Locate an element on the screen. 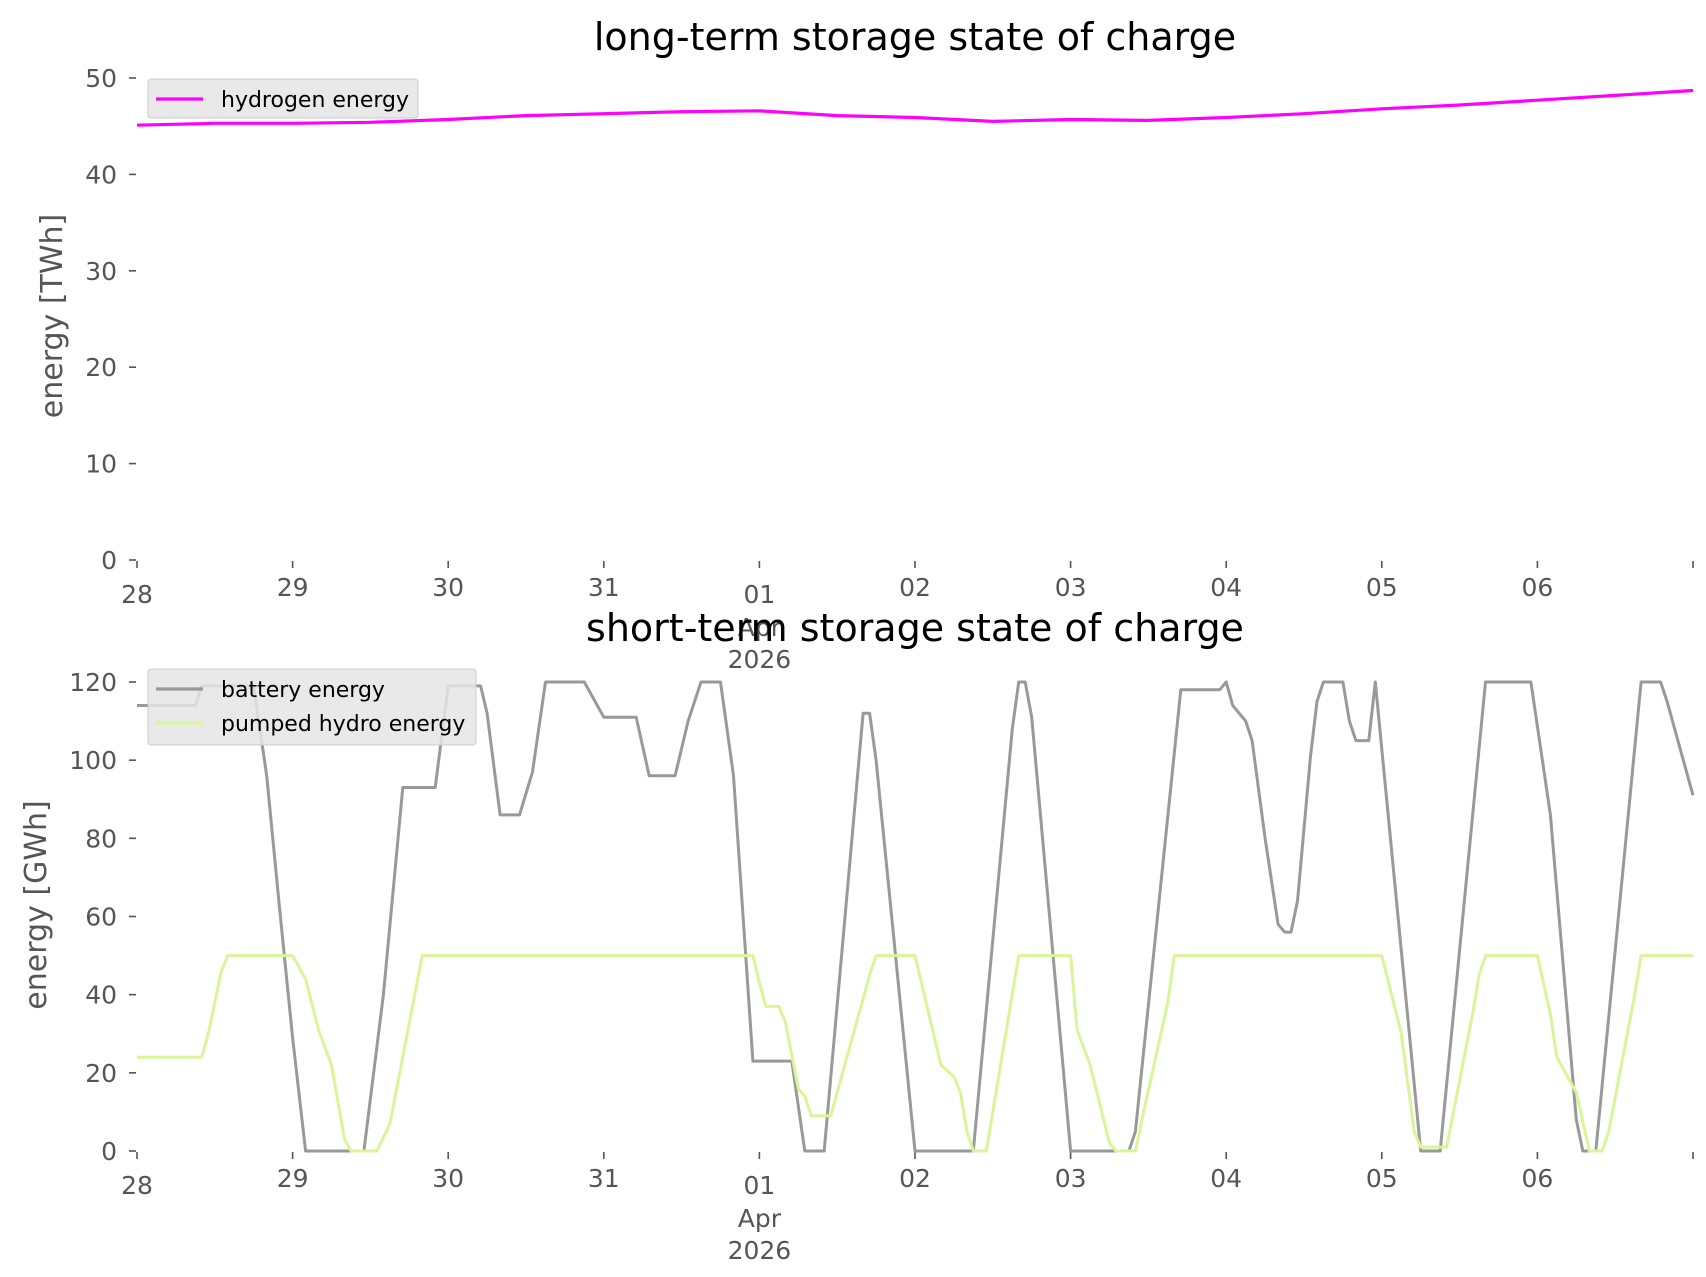 The height and width of the screenshot is (1277, 1706). series-line-hydrogen-energy is located at coordinates (915, 107).